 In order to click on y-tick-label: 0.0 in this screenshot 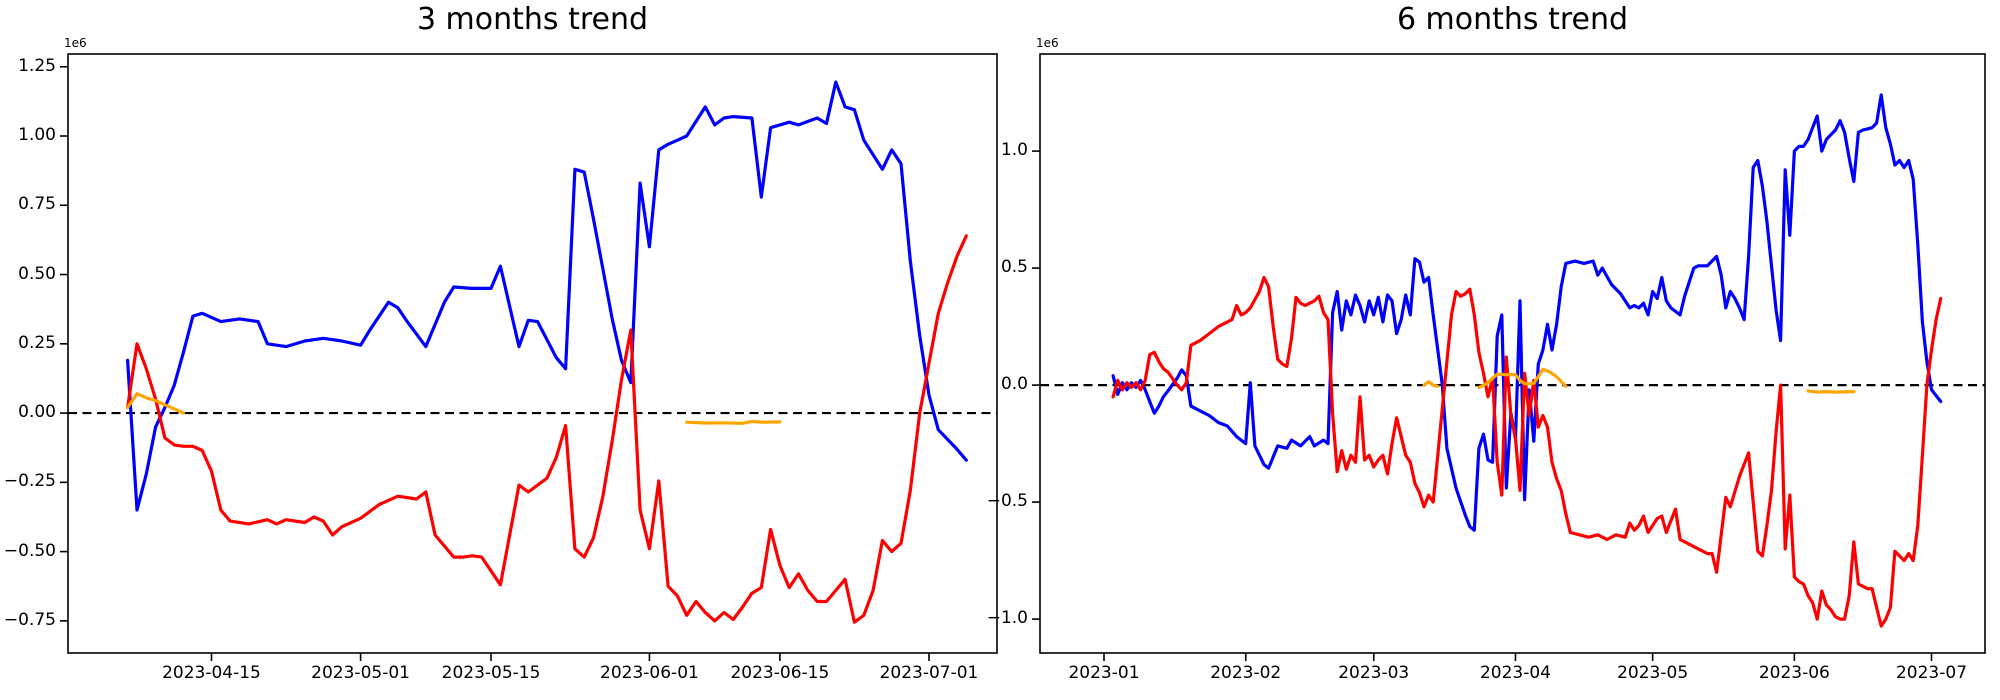, I will do `click(1014, 384)`.